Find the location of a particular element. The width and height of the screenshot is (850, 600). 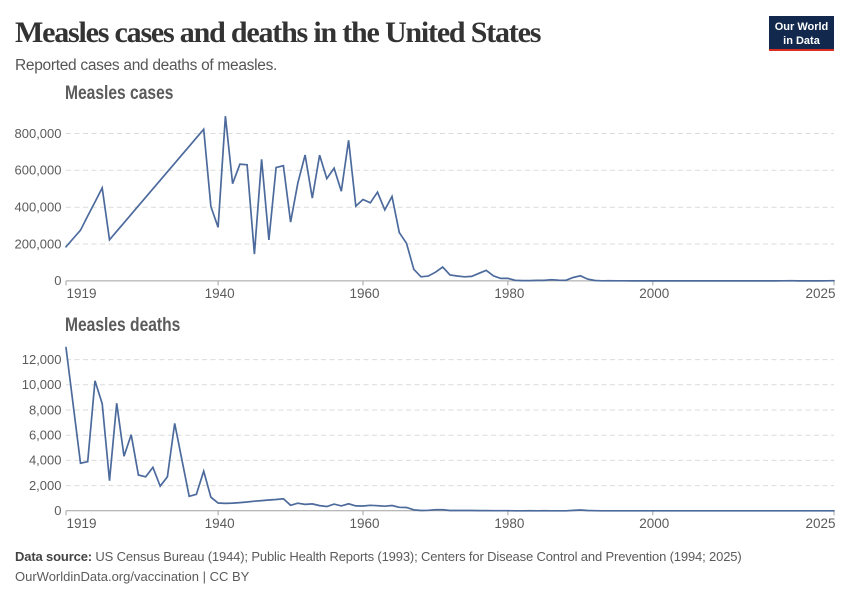

svg-text: 8,000 is located at coordinates (45, 409).